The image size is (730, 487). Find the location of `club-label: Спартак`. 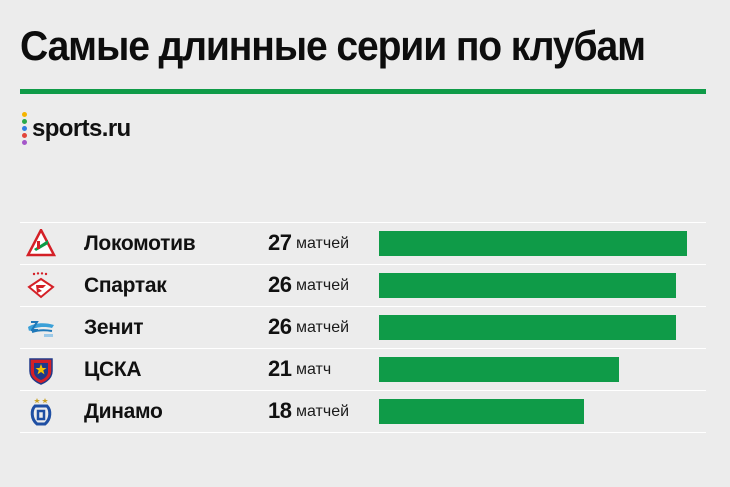

club-label: Спартак is located at coordinates (125, 285).